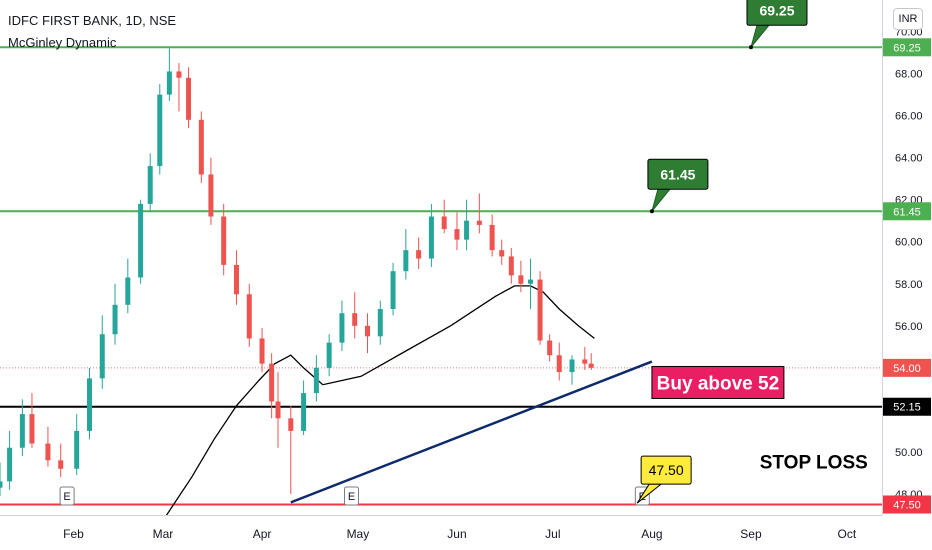 The width and height of the screenshot is (932, 550). Describe the element at coordinates (358, 534) in the screenshot. I see `x-tick-label: May` at that location.